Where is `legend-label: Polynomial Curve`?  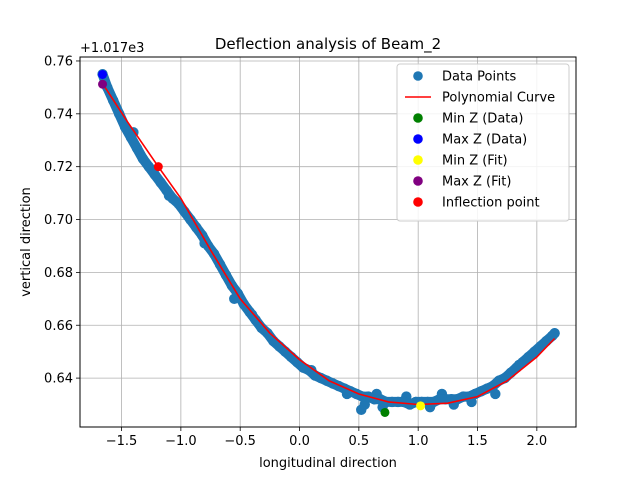
legend-label: Polynomial Curve is located at coordinates (498, 98).